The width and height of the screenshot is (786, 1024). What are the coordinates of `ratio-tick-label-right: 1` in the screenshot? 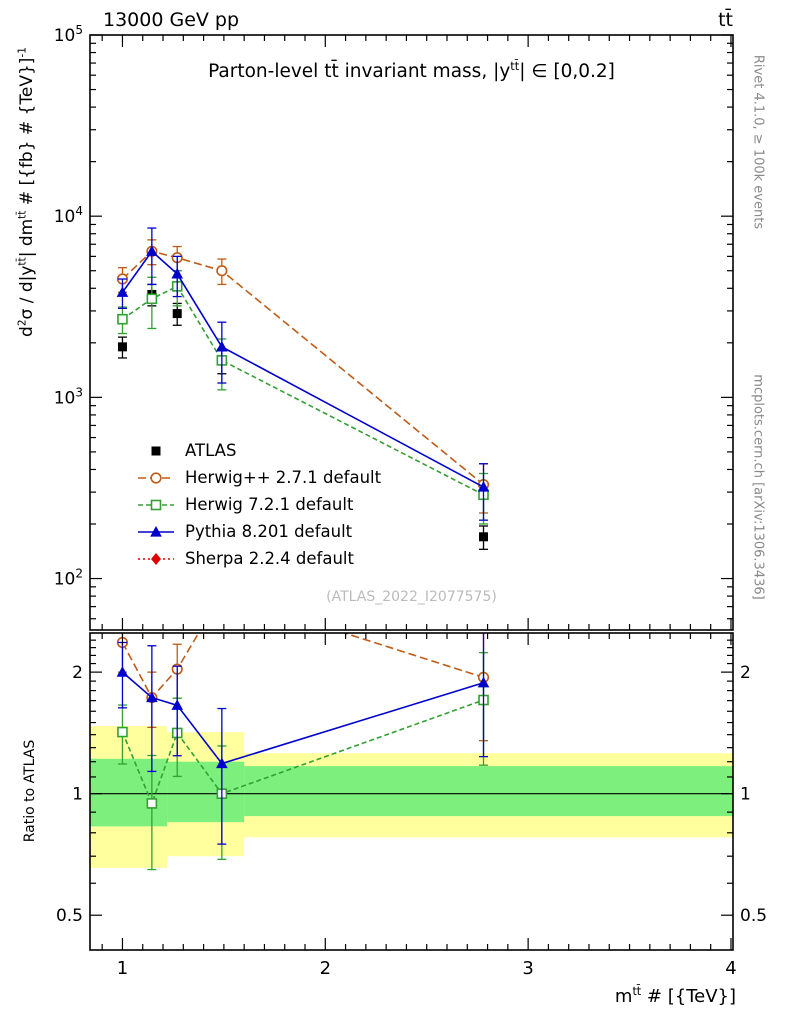 It's located at (745, 795).